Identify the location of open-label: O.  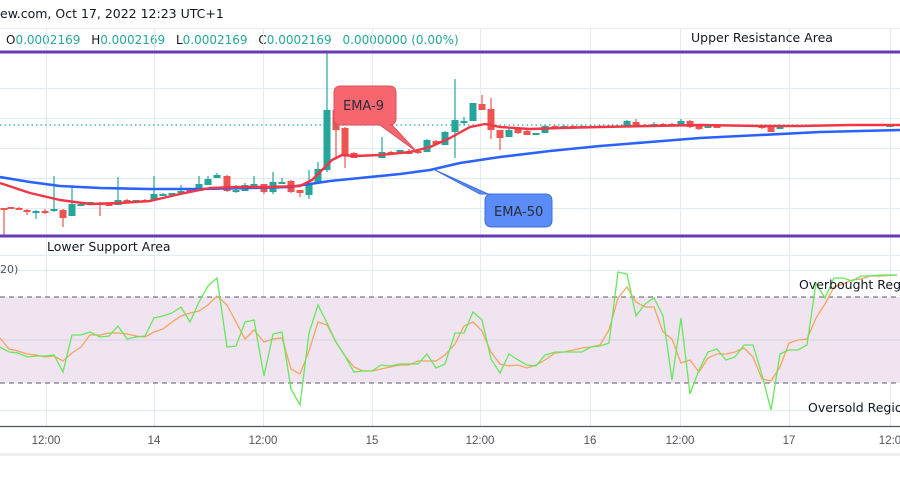
(11, 40).